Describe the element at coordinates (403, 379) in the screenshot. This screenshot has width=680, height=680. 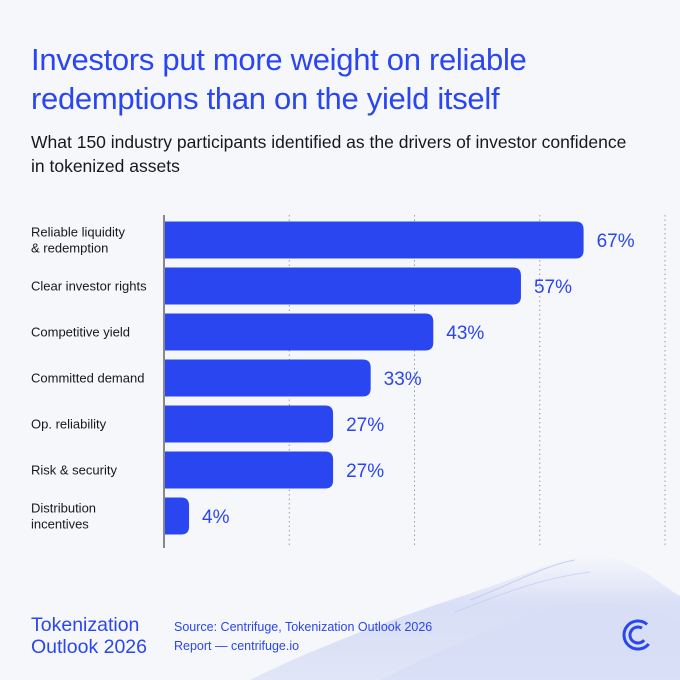
I see `value-label-3: 33%` at that location.